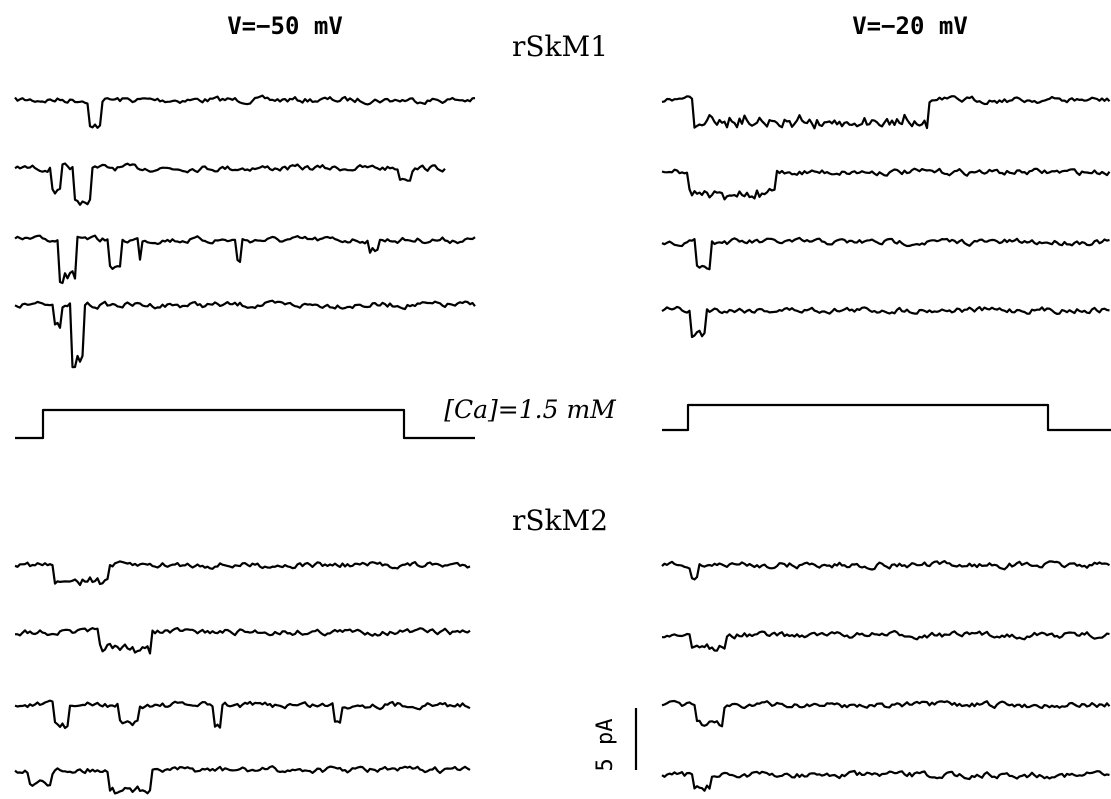  Describe the element at coordinates (910, 26) in the screenshot. I see `right-voltage-label: V=−20 mV` at that location.